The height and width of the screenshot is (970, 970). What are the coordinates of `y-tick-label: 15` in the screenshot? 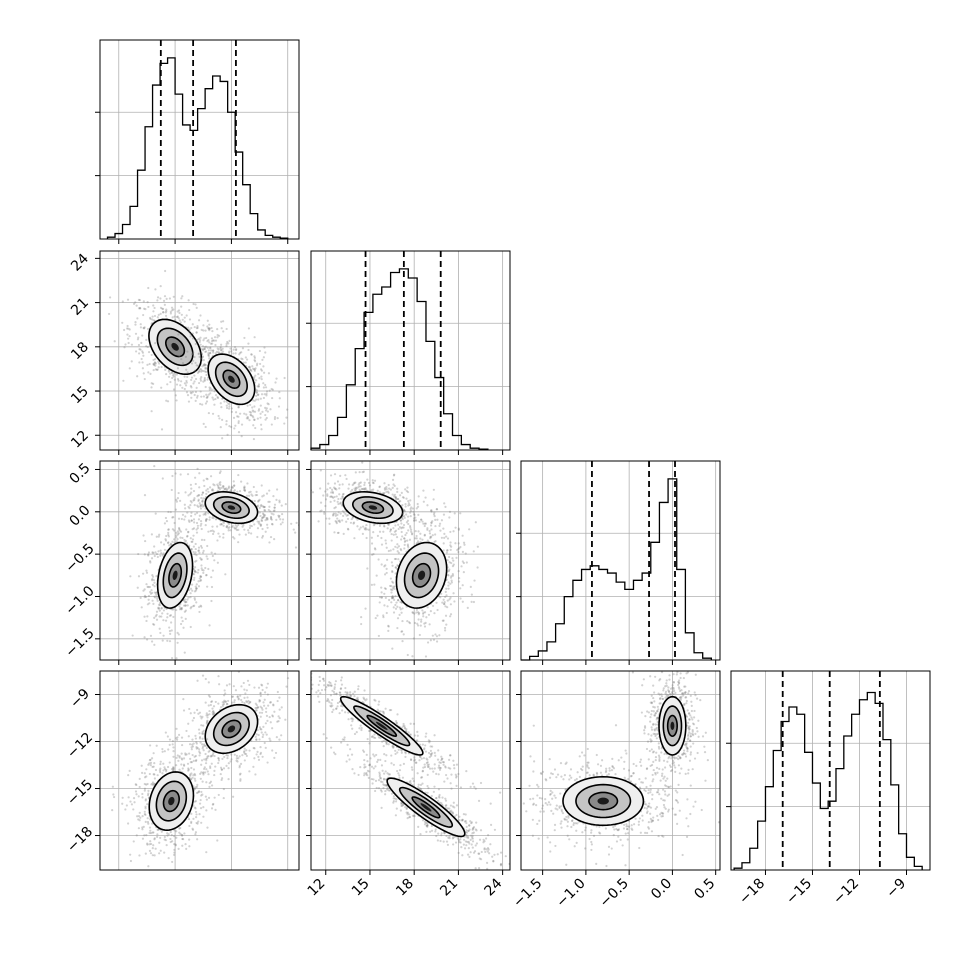 It's located at (80, 395).